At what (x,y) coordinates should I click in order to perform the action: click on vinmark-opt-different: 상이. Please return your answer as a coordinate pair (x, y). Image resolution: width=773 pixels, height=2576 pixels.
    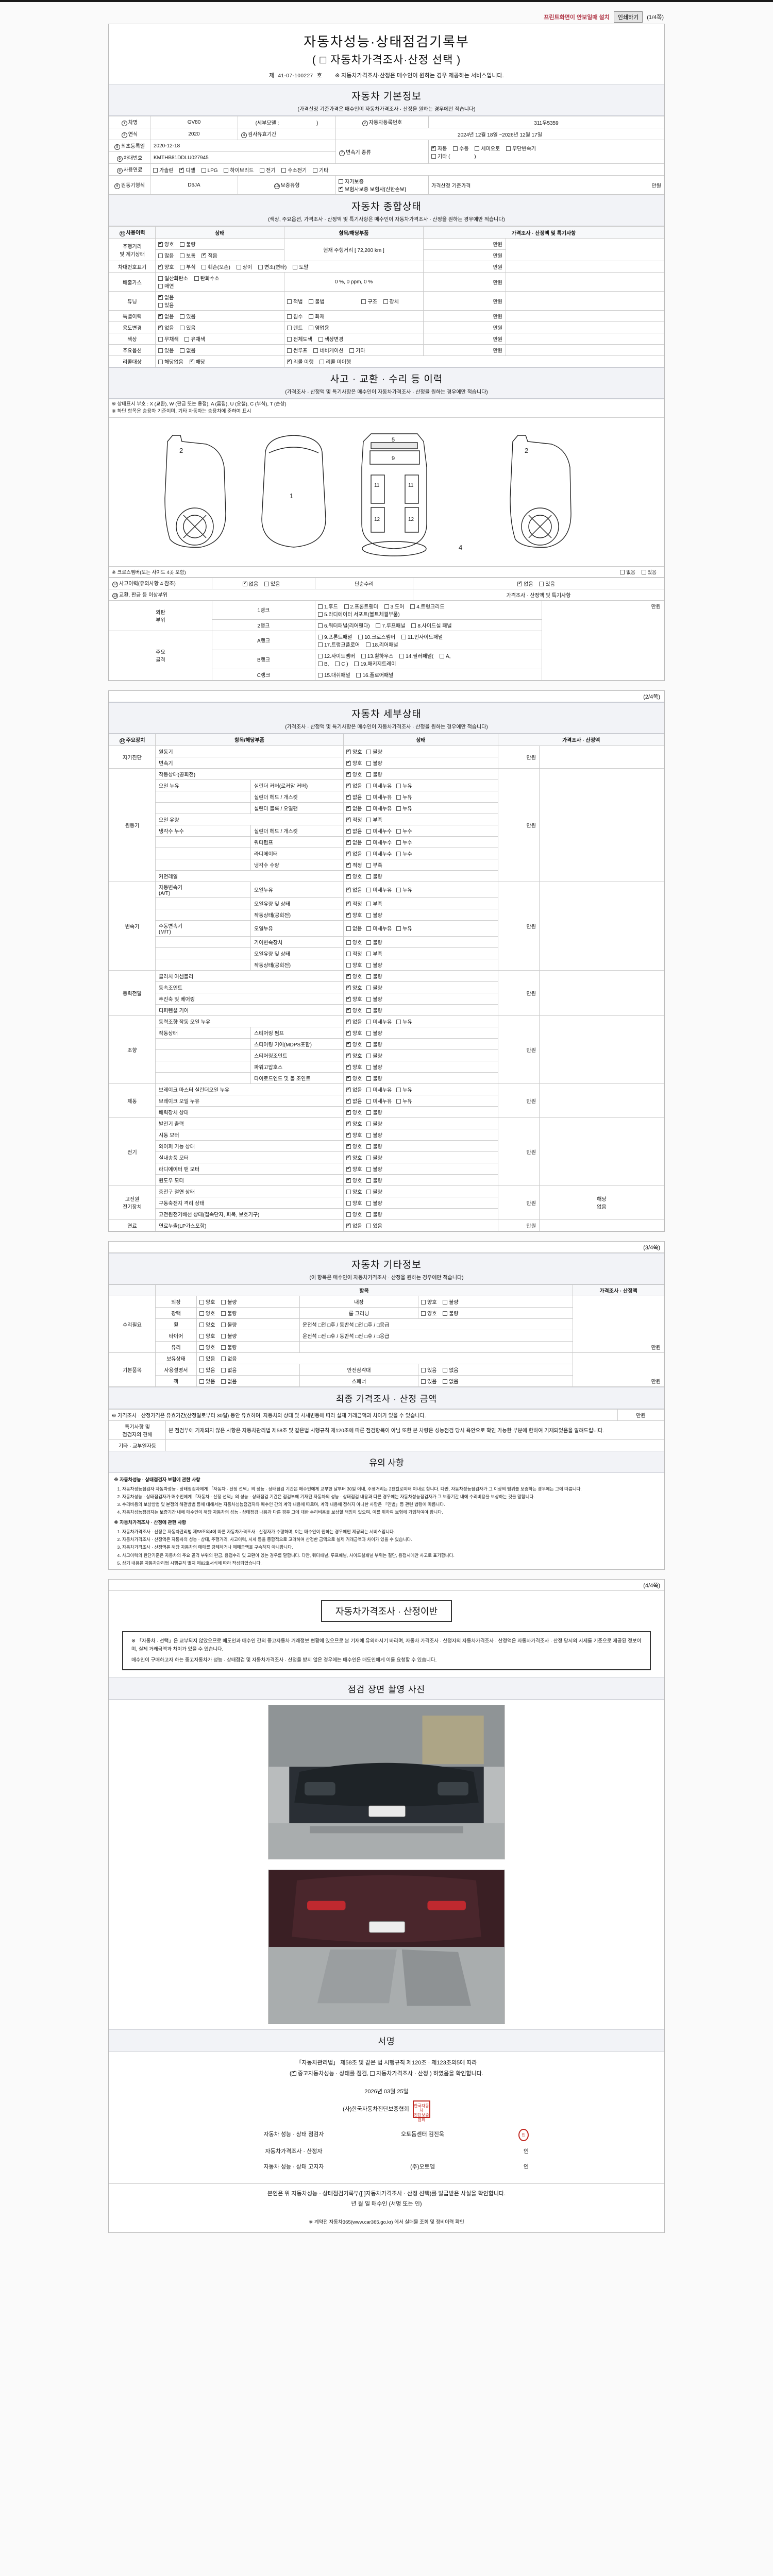
    Looking at the image, I should click on (244, 266).